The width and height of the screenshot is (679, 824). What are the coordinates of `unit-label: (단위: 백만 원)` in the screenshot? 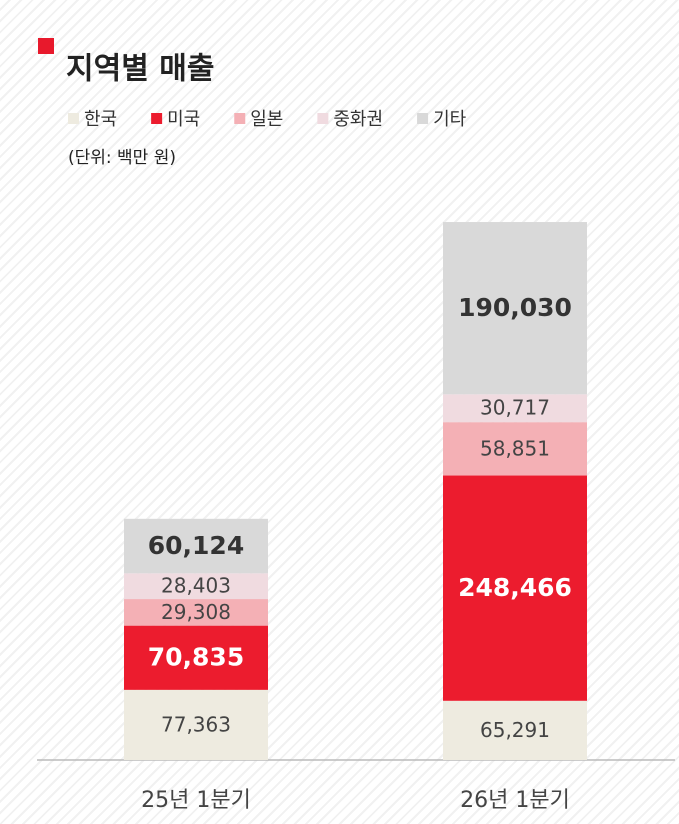 It's located at (122, 158).